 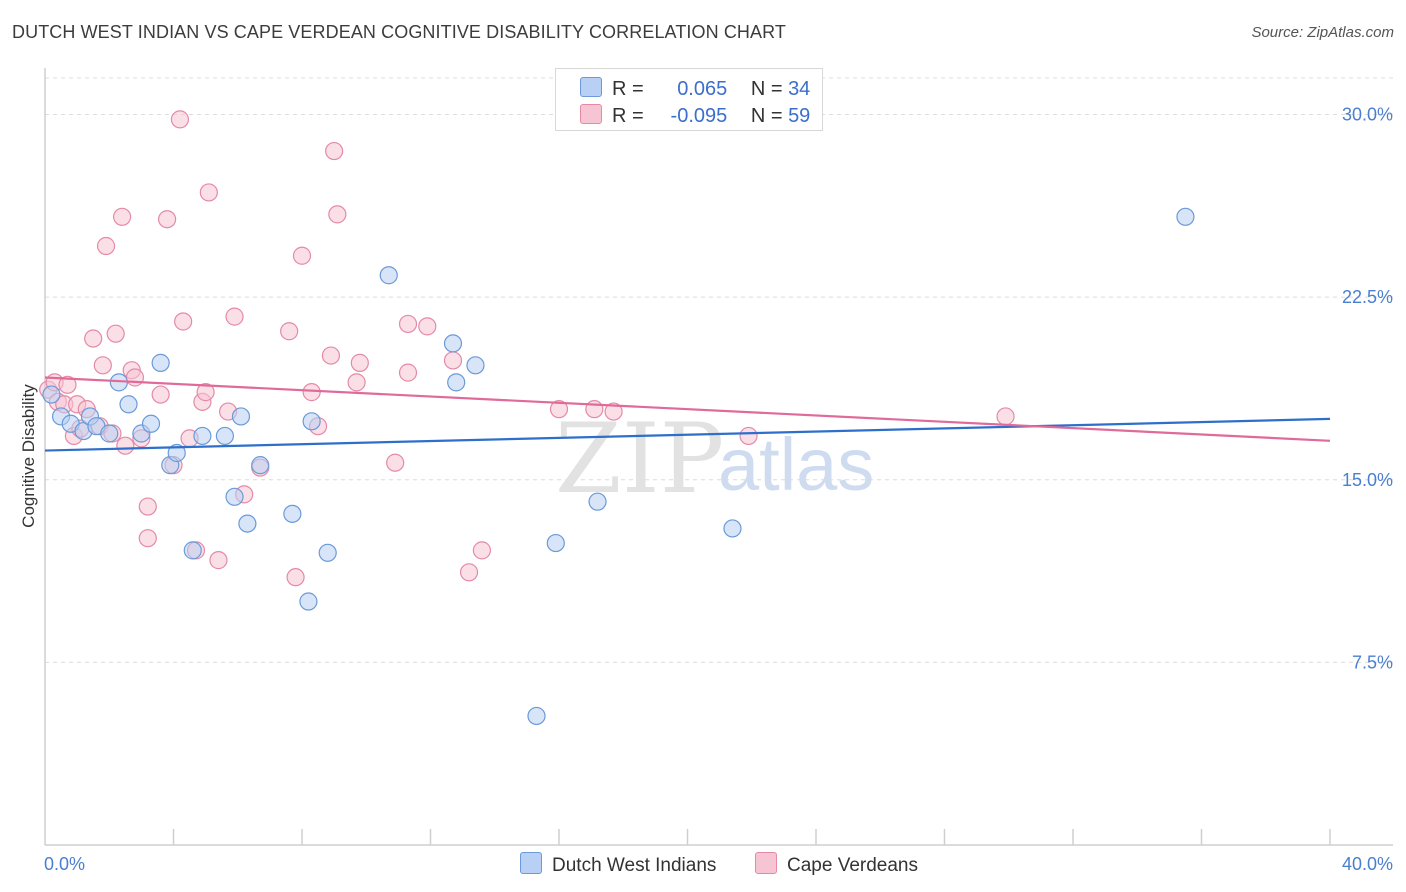 What do you see at coordinates (1372, 662) in the screenshot?
I see `y-tick-label: 7.5%` at bounding box center [1372, 662].